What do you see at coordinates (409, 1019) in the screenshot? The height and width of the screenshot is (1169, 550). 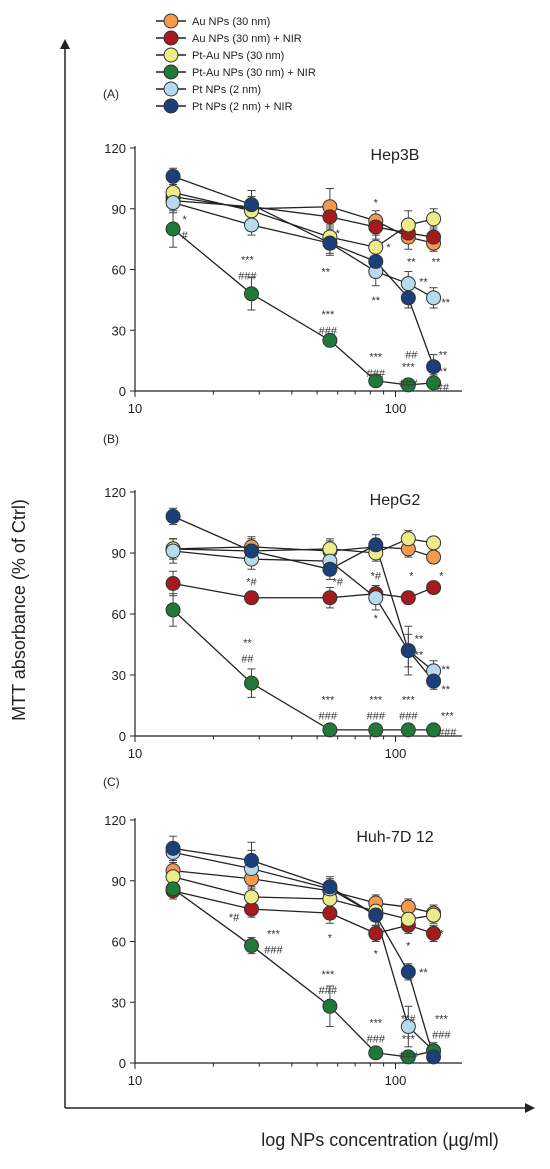 I see `significance-mark: **#` at bounding box center [409, 1019].